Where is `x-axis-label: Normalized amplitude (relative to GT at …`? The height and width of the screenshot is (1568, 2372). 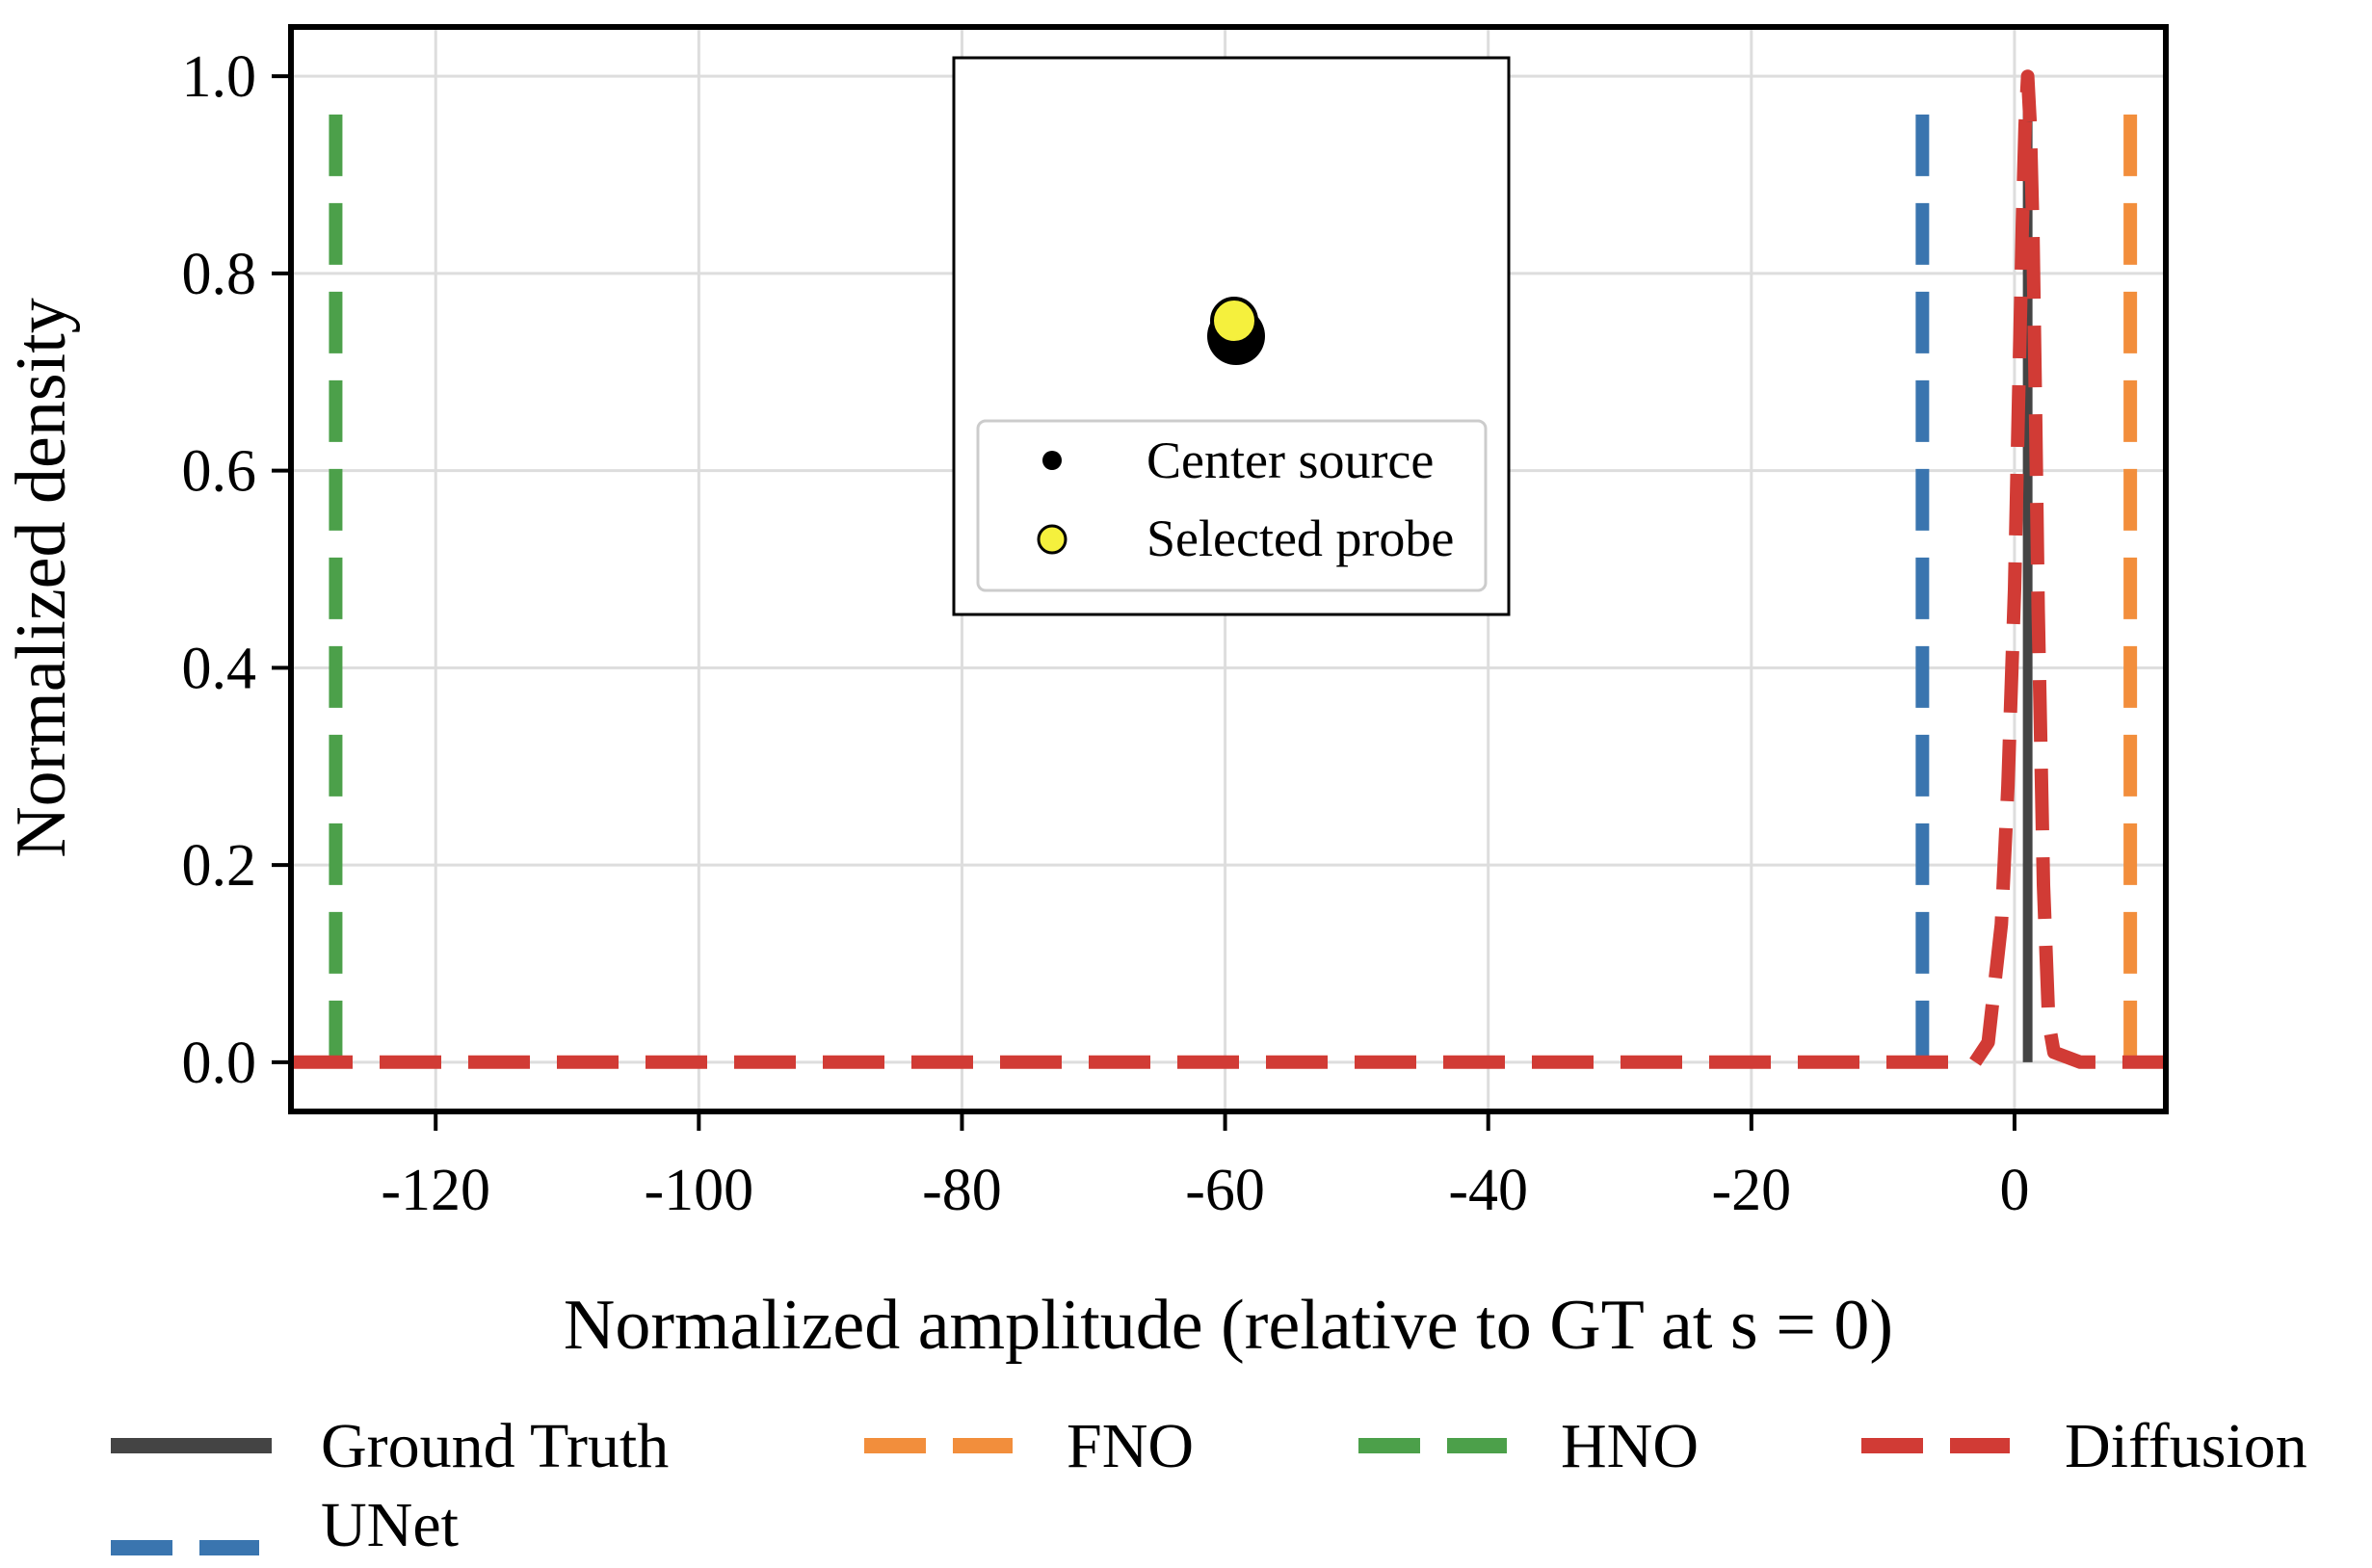 x-axis-label: Normalized amplitude (relative to GT at … is located at coordinates (1228, 1325).